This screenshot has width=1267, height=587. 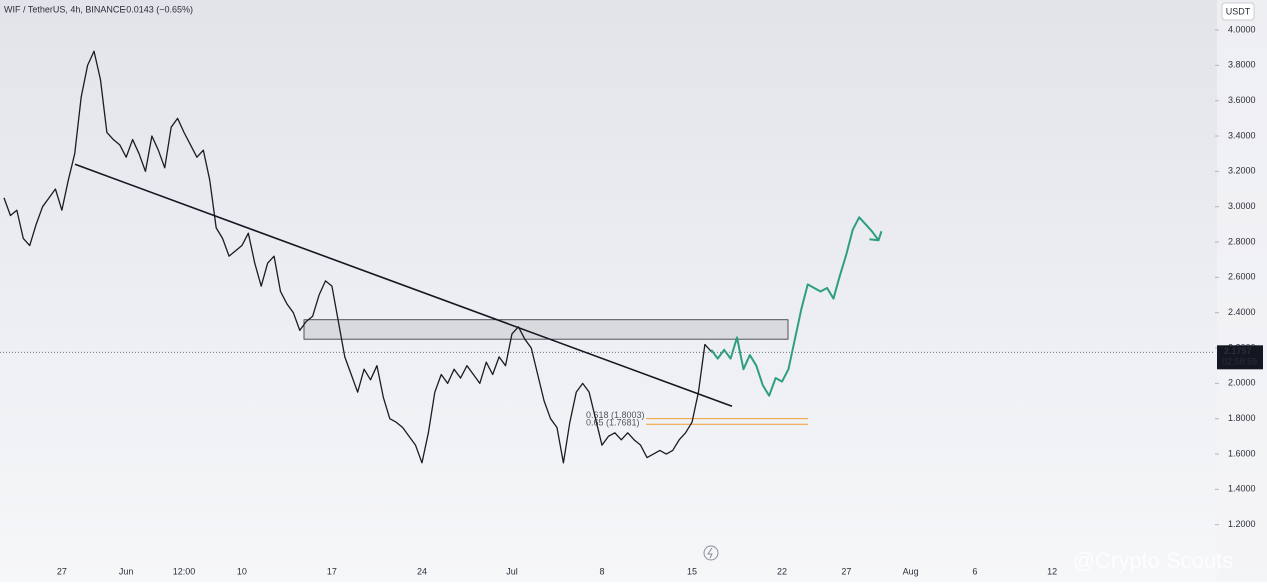 I want to click on x-tick-label: 10, so click(x=242, y=571).